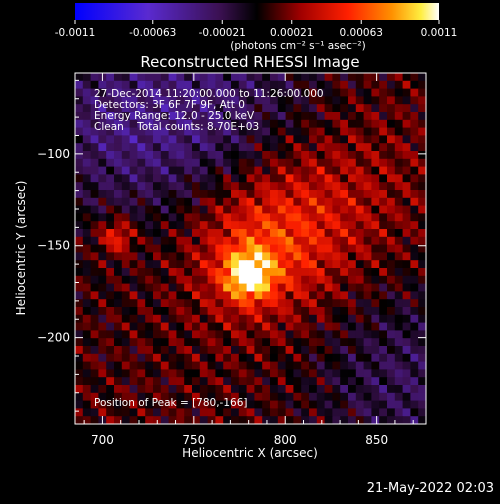  What do you see at coordinates (297, 46) in the screenshot?
I see `colorbar-units-label: (photons cm⁻² s⁻¹ asec⁻²)` at bounding box center [297, 46].